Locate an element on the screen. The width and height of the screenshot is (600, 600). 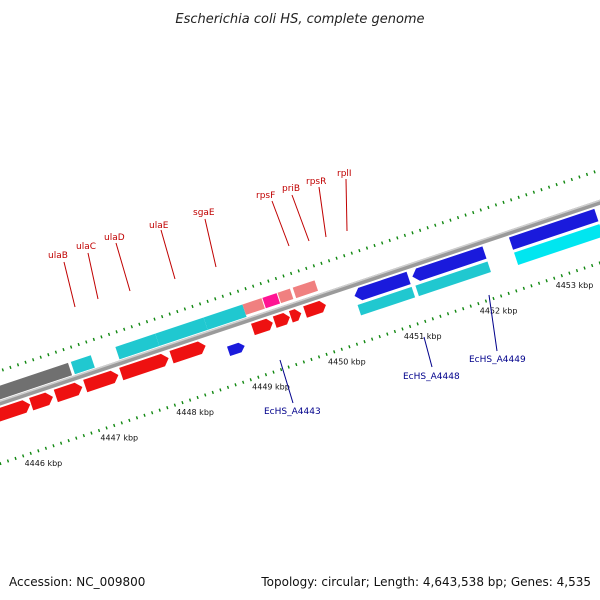
cds-cyan-A4449 is located at coordinates (453, 279).